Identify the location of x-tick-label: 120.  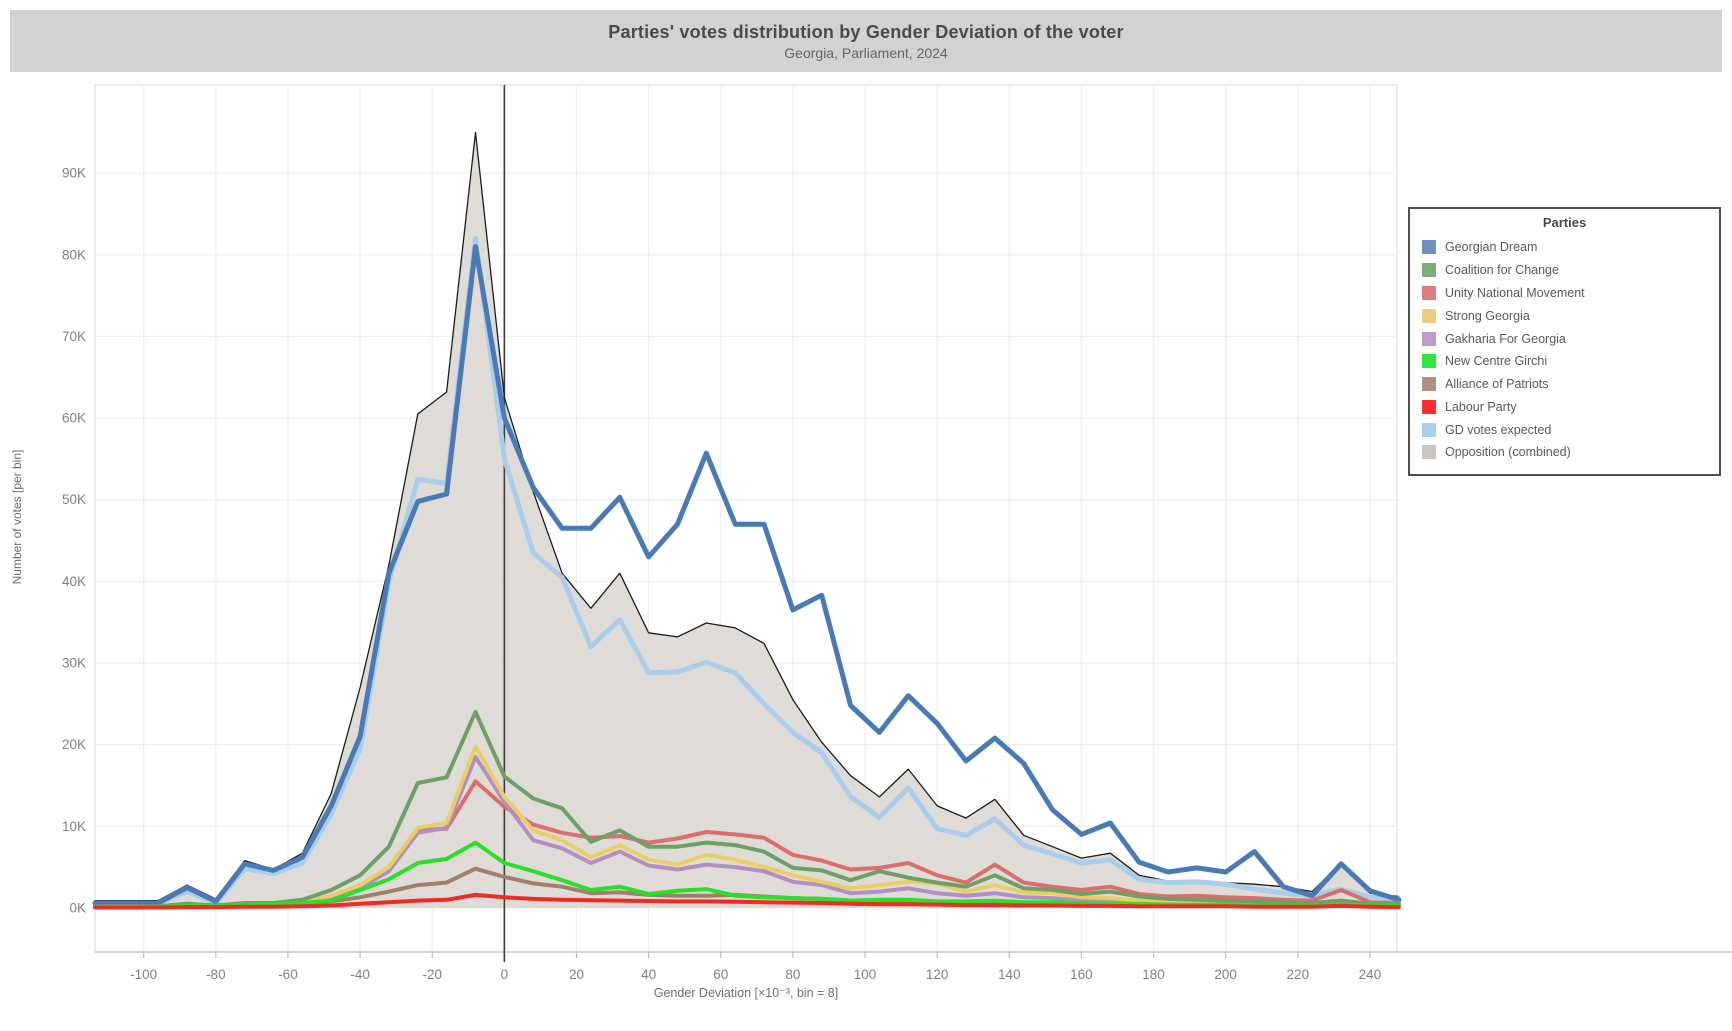
(937, 974).